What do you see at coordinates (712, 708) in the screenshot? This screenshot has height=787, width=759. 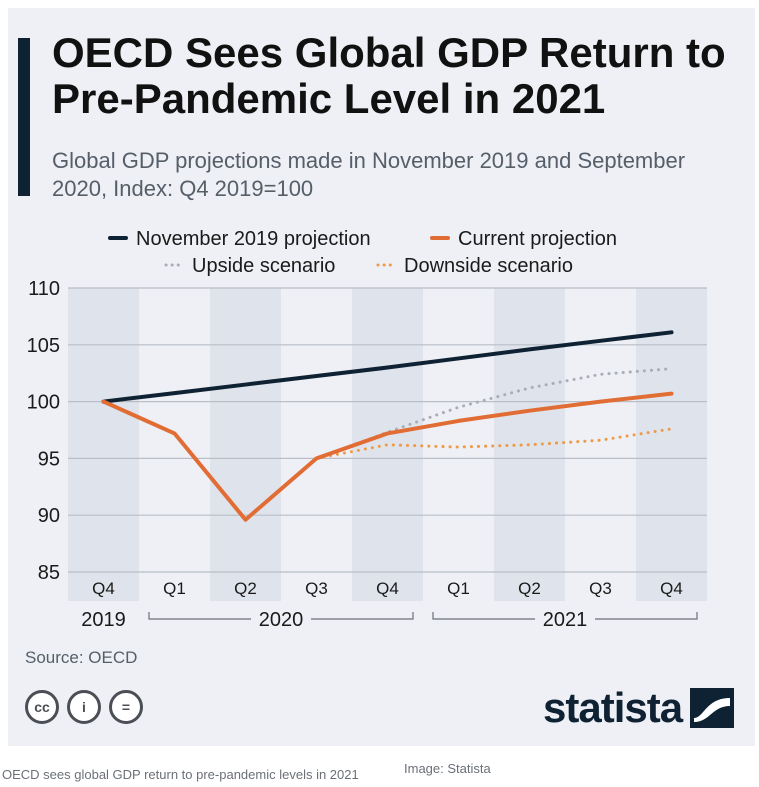 I see `statista-mark-icon` at bounding box center [712, 708].